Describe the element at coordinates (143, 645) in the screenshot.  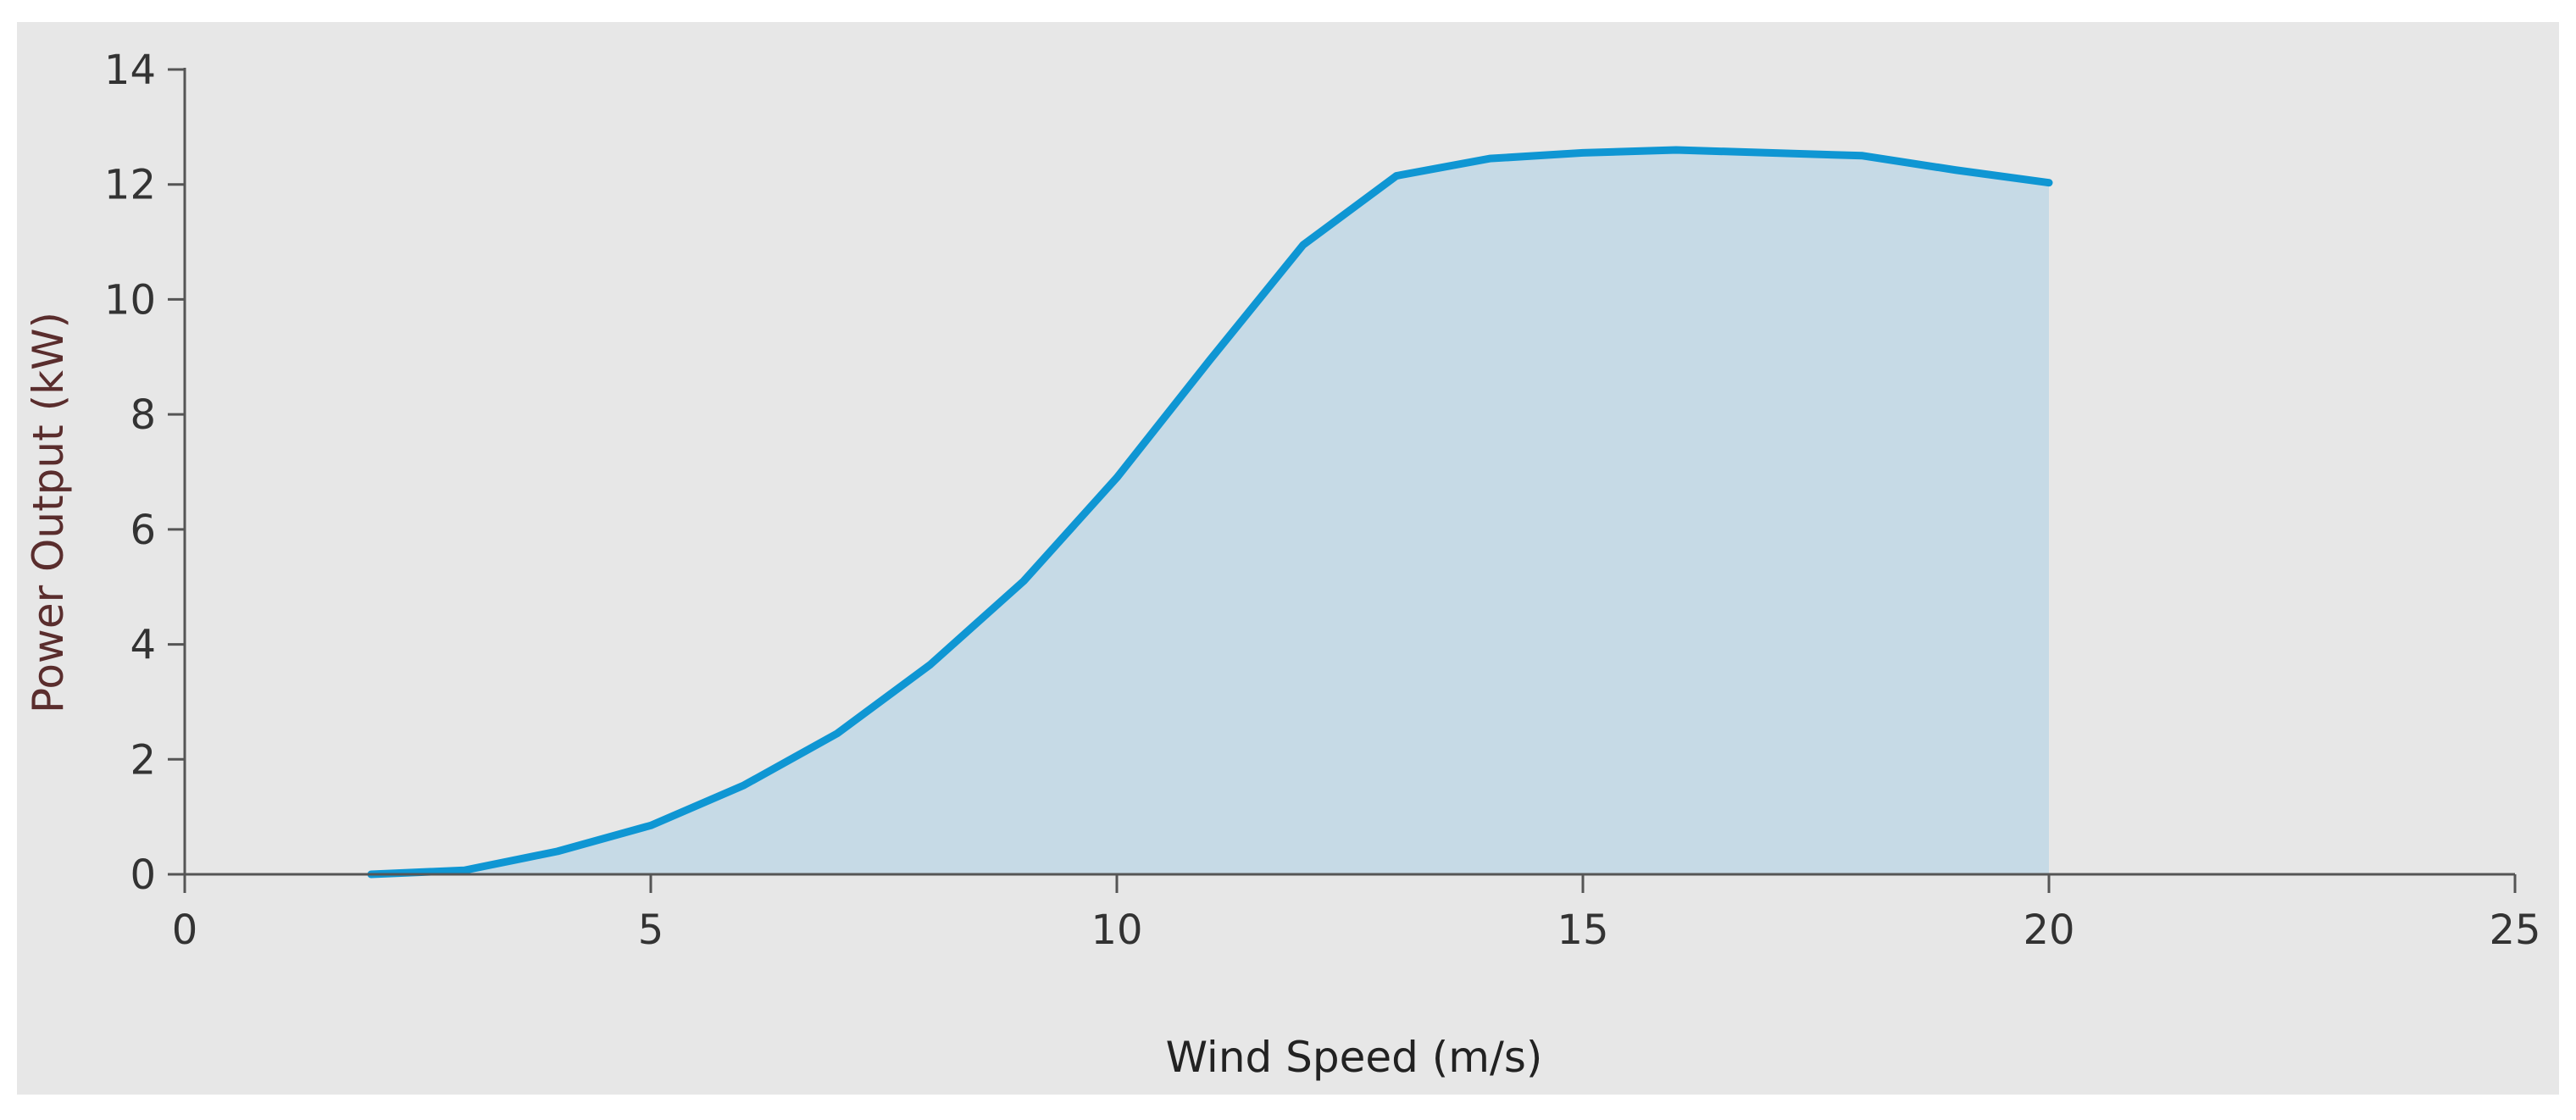
I see `y-tick-label: 4` at that location.